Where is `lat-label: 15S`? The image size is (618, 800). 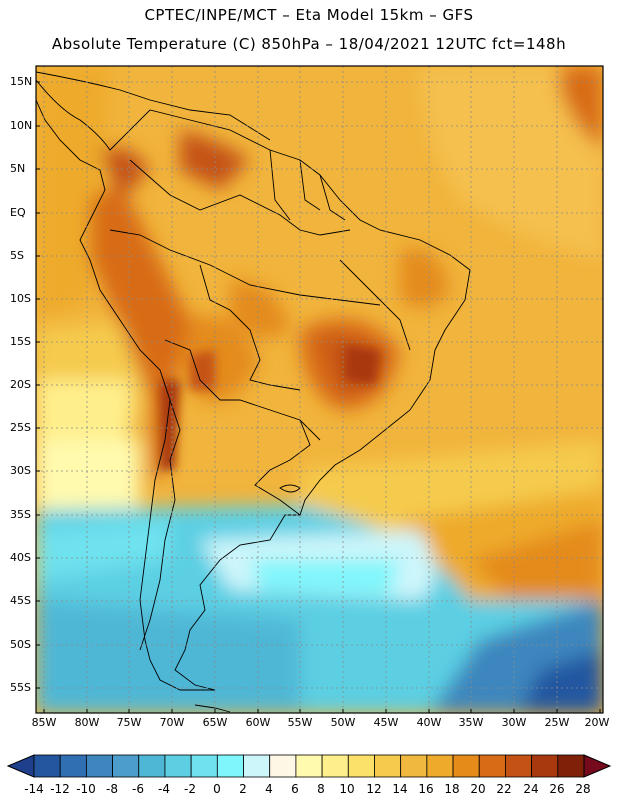
lat-label: 15S is located at coordinates (20, 341).